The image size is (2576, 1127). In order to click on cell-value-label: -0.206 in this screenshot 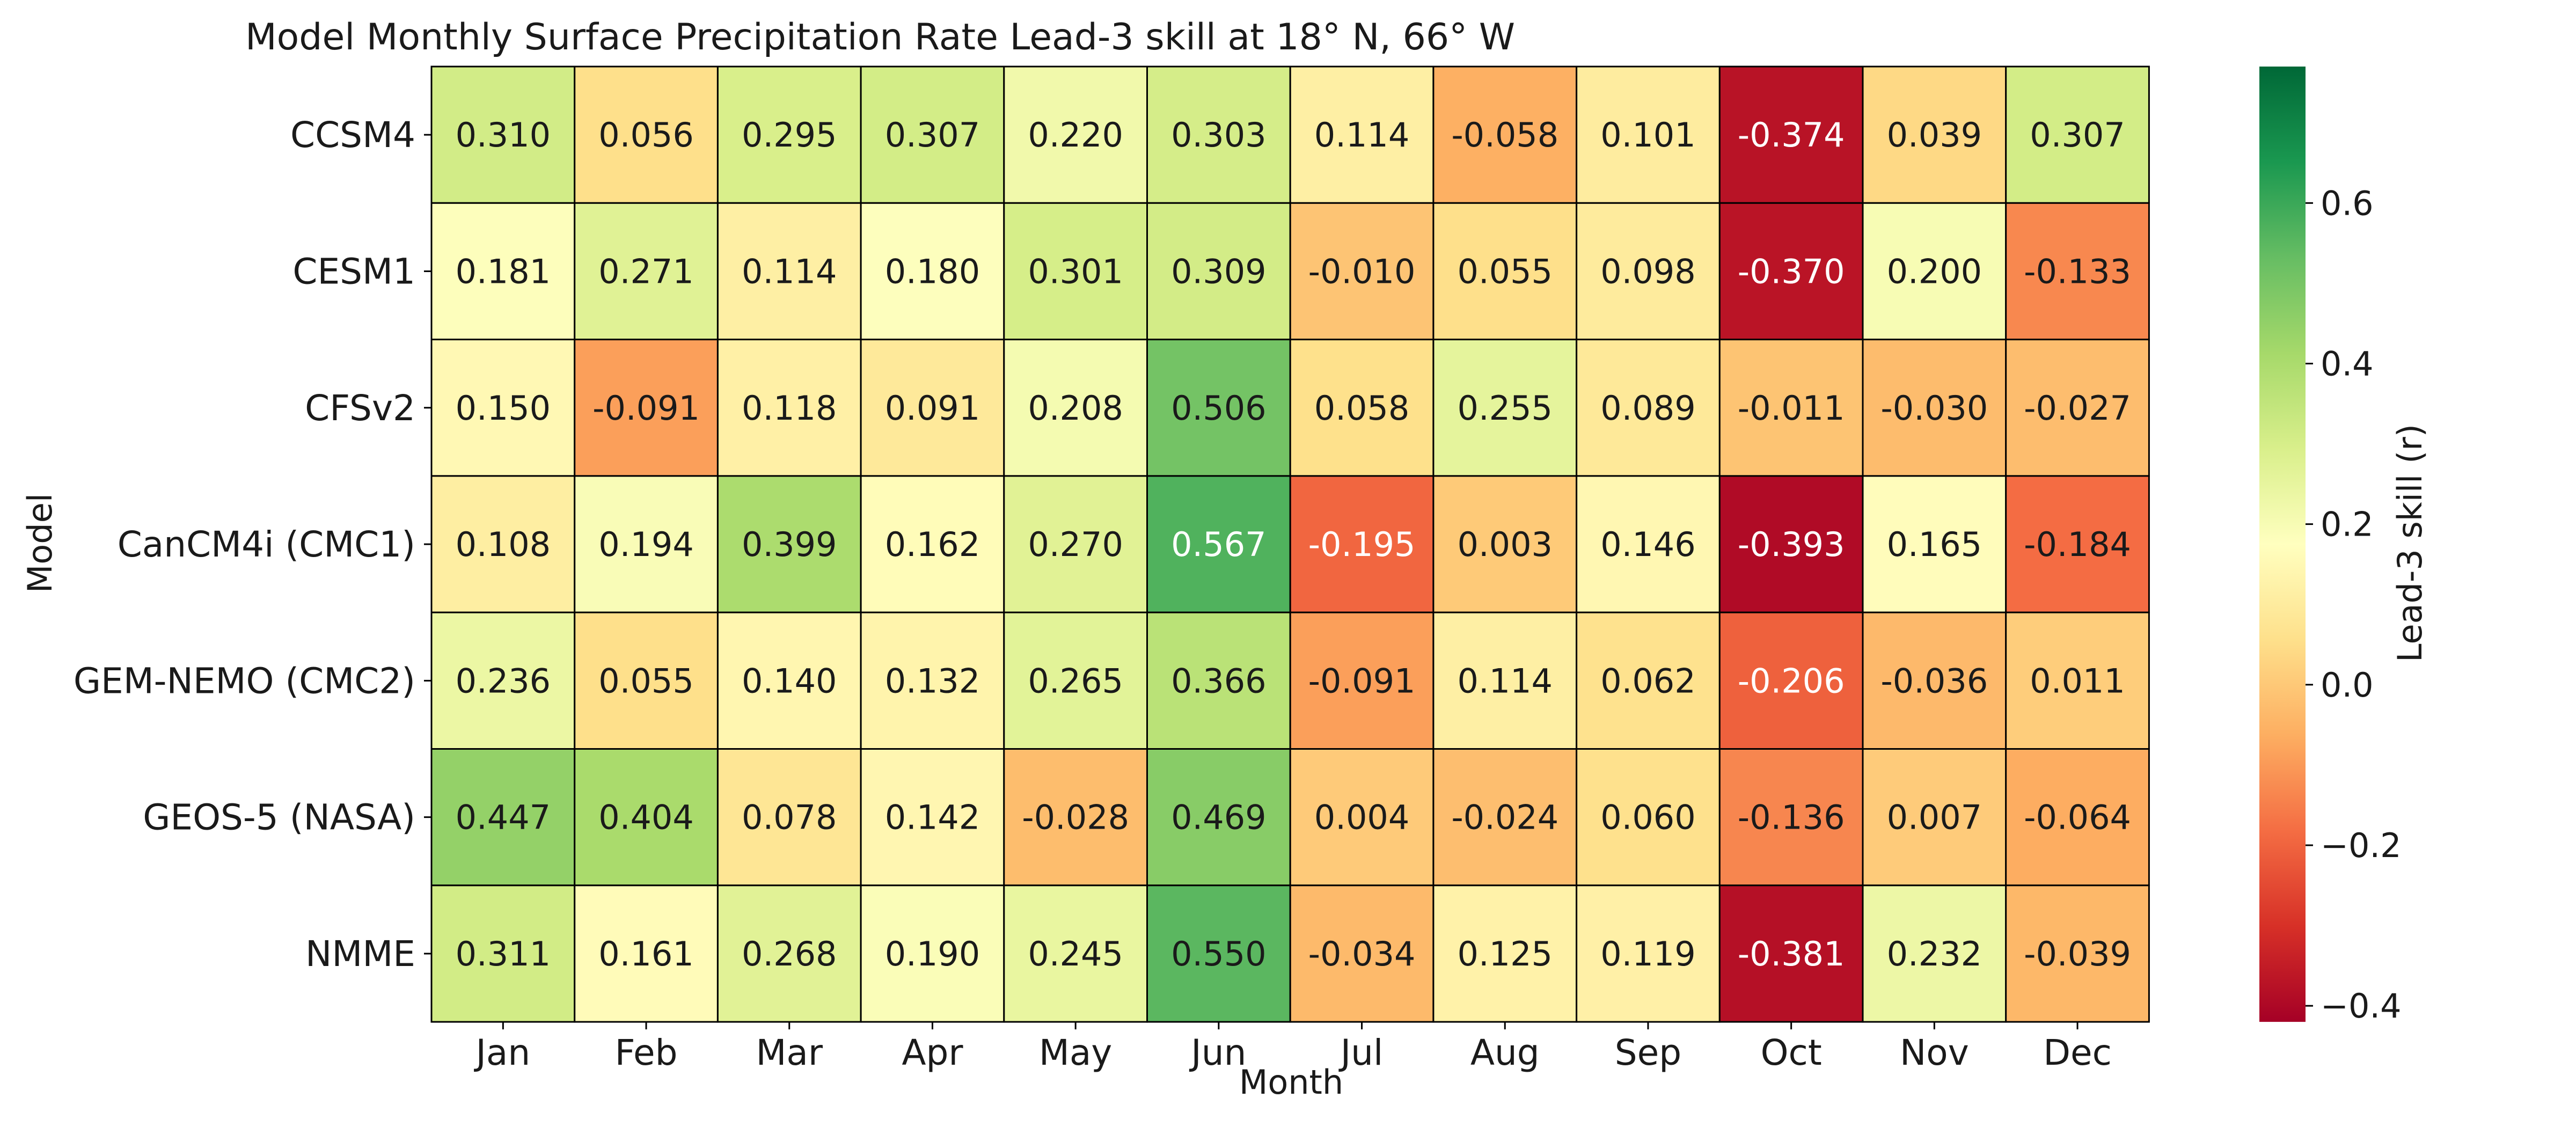, I will do `click(1791, 680)`.